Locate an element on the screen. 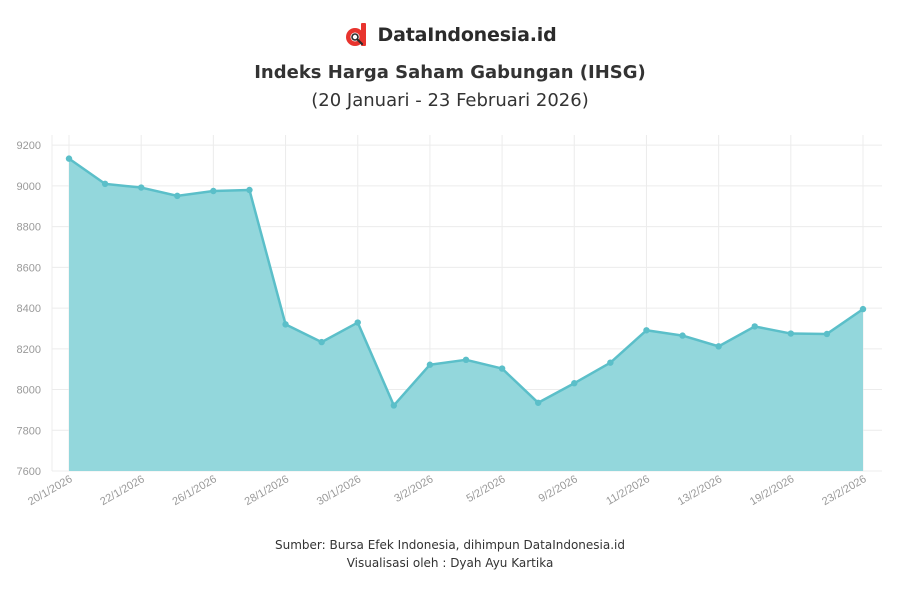  y-tick-label: 8600 is located at coordinates (29, 268).